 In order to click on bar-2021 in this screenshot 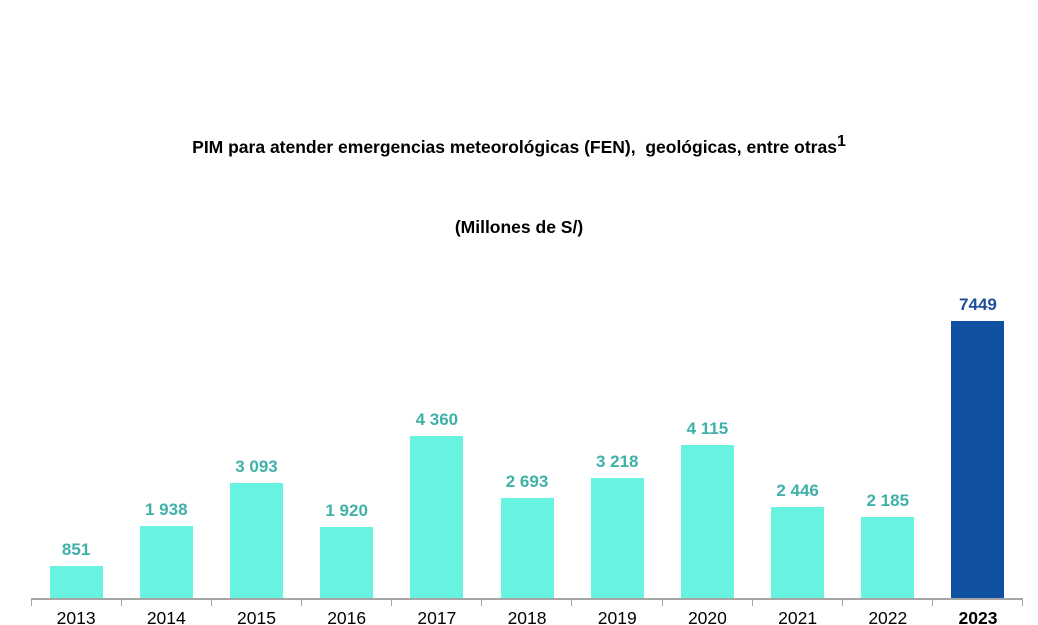, I will do `click(798, 552)`.